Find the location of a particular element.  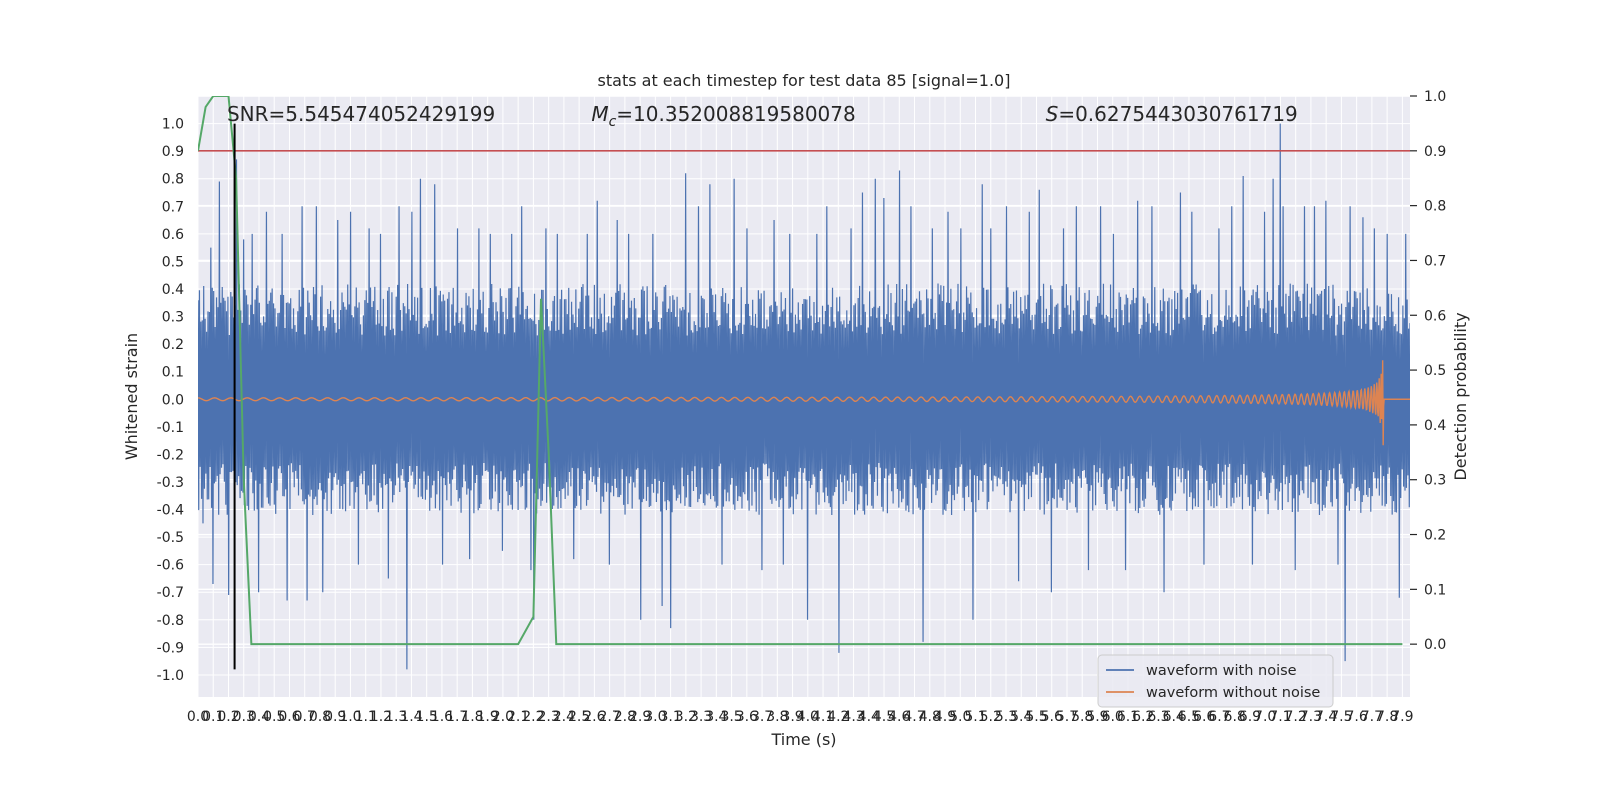

x-tick-label: 1.5 is located at coordinates (427, 717).